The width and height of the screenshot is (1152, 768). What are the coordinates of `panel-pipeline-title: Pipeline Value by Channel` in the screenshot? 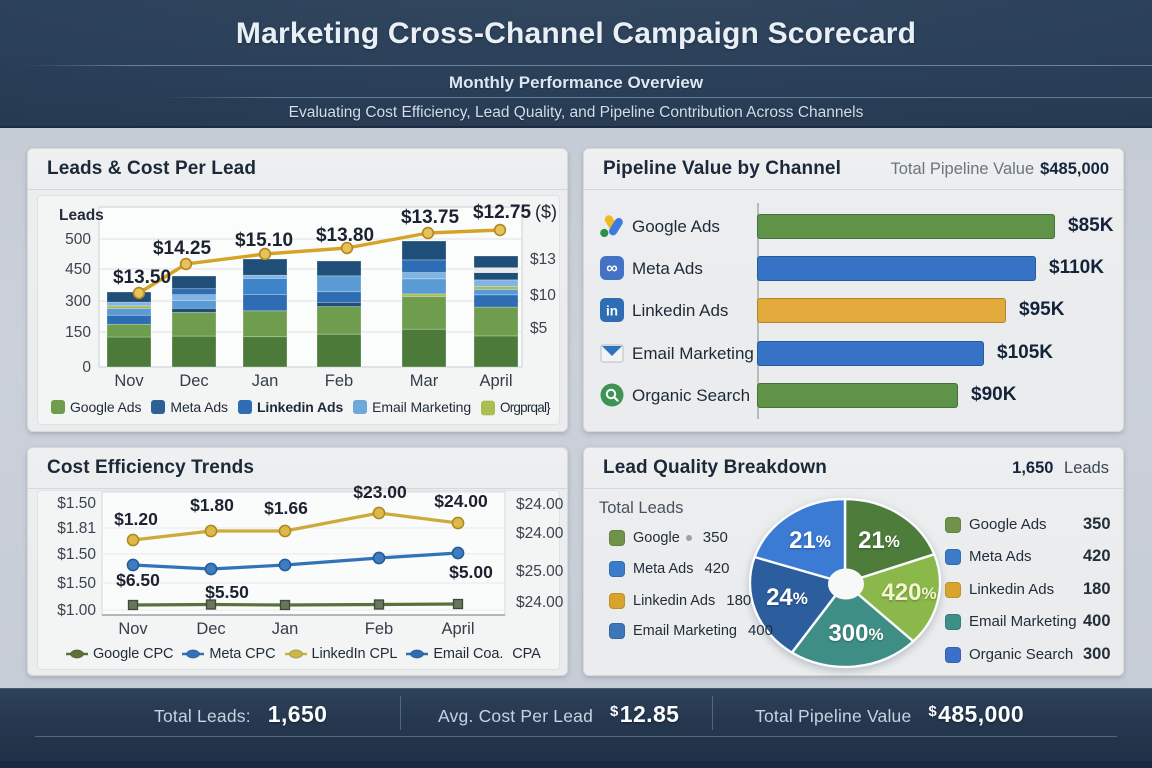 It's located at (722, 168).